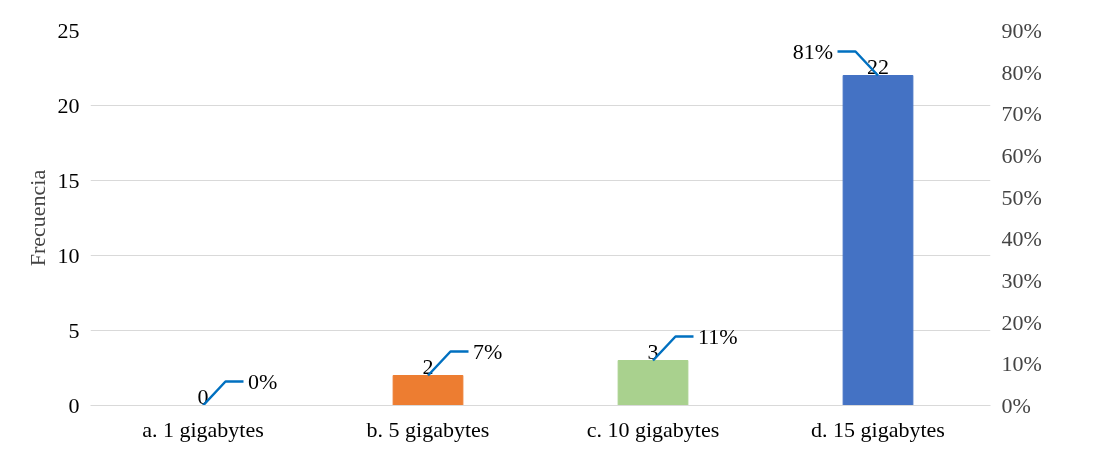 This screenshot has height=475, width=1100. What do you see at coordinates (68, 255) in the screenshot?
I see `y-tick-label: 10` at bounding box center [68, 255].